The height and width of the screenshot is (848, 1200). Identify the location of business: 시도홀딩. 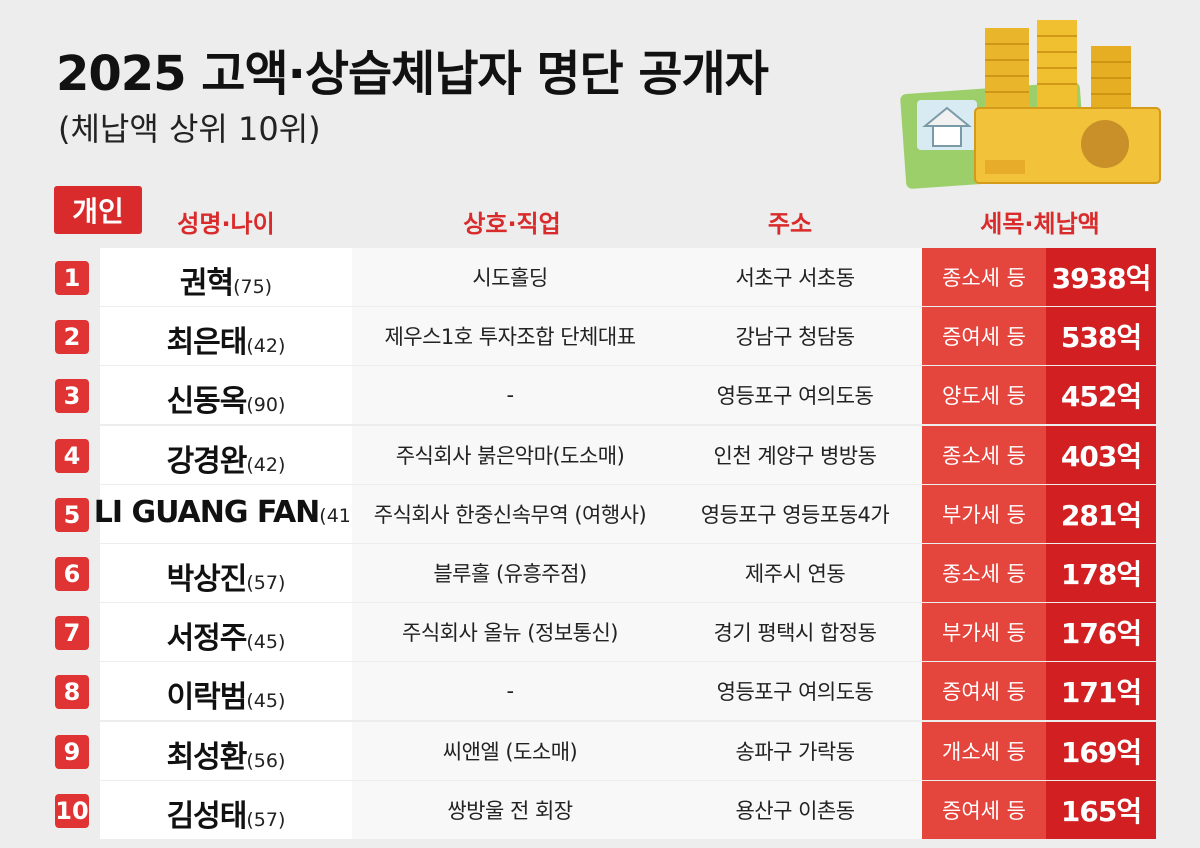
(510, 278).